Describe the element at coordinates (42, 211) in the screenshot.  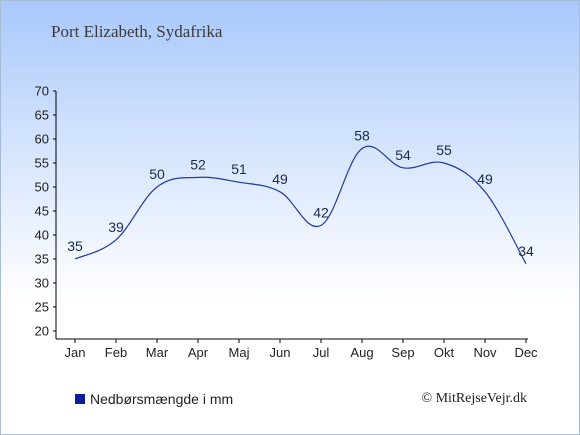
I see `y-tick-label: 45` at that location.